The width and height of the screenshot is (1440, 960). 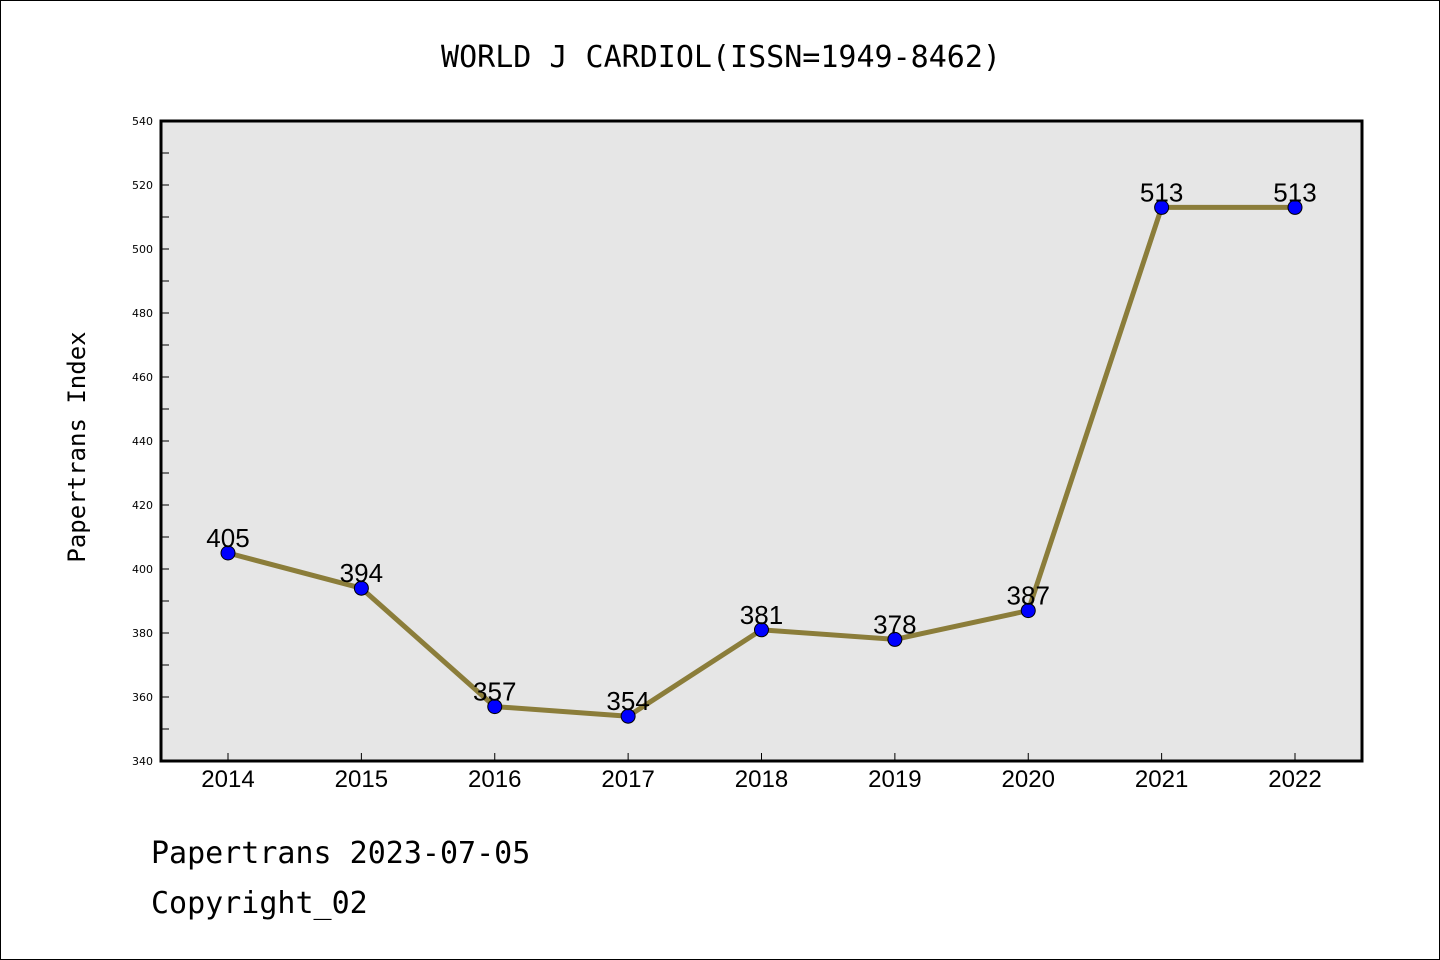 What do you see at coordinates (227, 779) in the screenshot?
I see `x-tick-label: 2014` at bounding box center [227, 779].